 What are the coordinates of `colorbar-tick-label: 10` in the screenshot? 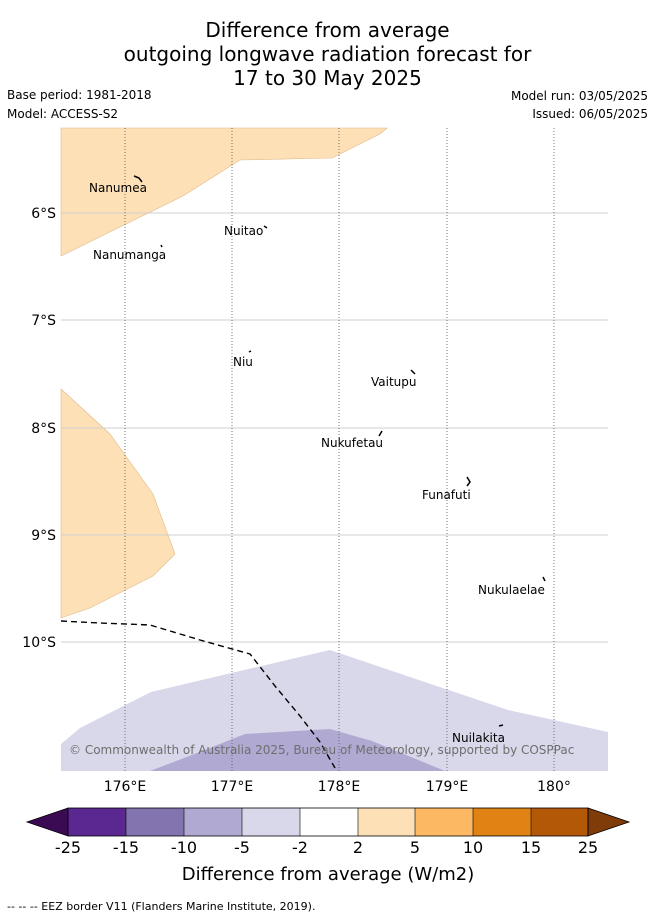 It's located at (473, 847).